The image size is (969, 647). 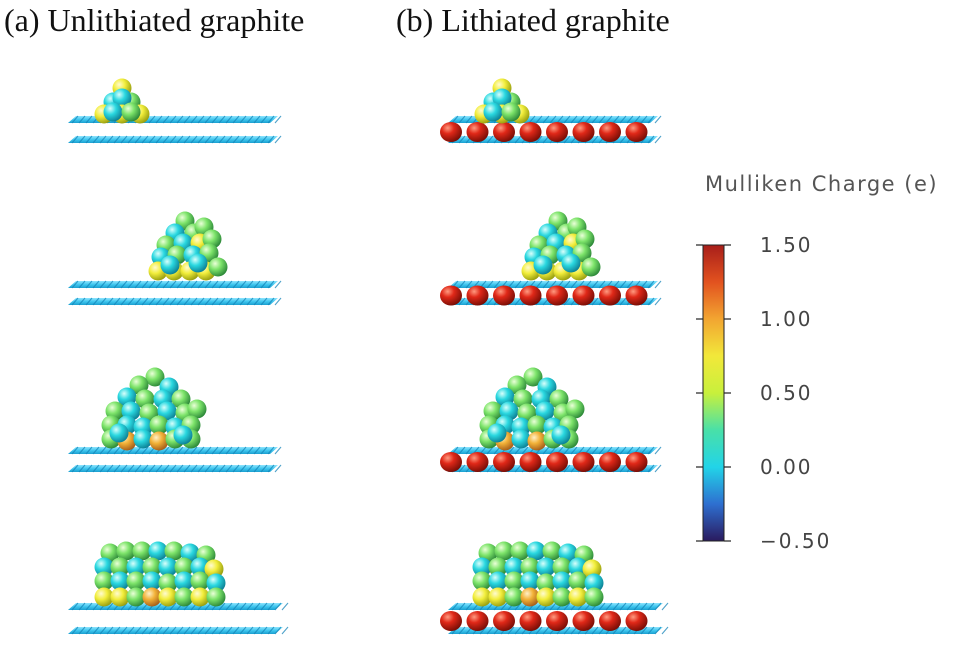 What do you see at coordinates (786, 467) in the screenshot?
I see `colorbar-tick-label: 0.00` at bounding box center [786, 467].